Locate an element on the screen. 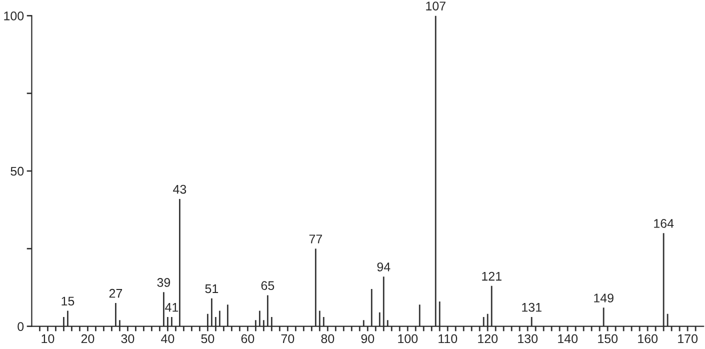 This screenshot has width=705, height=349. x-tick-label: 30 is located at coordinates (127, 339).